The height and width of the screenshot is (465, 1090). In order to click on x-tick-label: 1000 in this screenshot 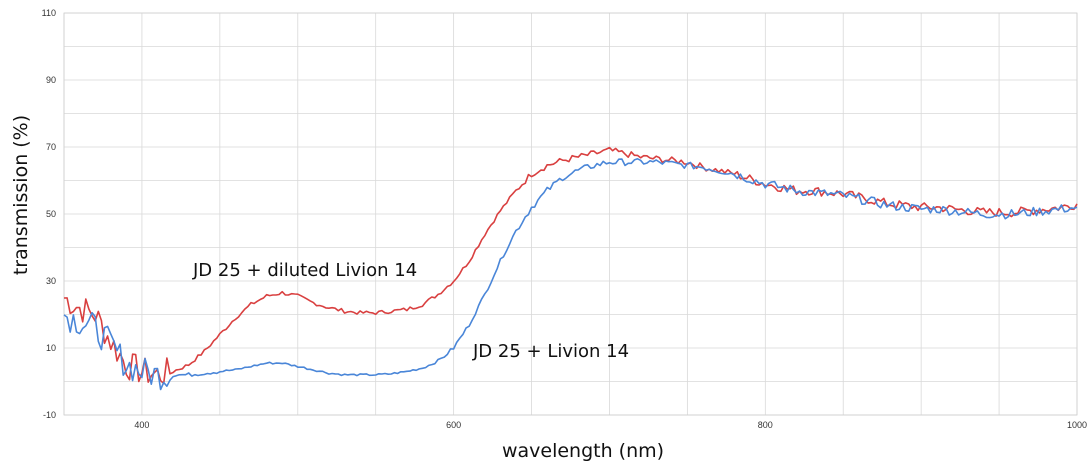, I will do `click(1077, 425)`.